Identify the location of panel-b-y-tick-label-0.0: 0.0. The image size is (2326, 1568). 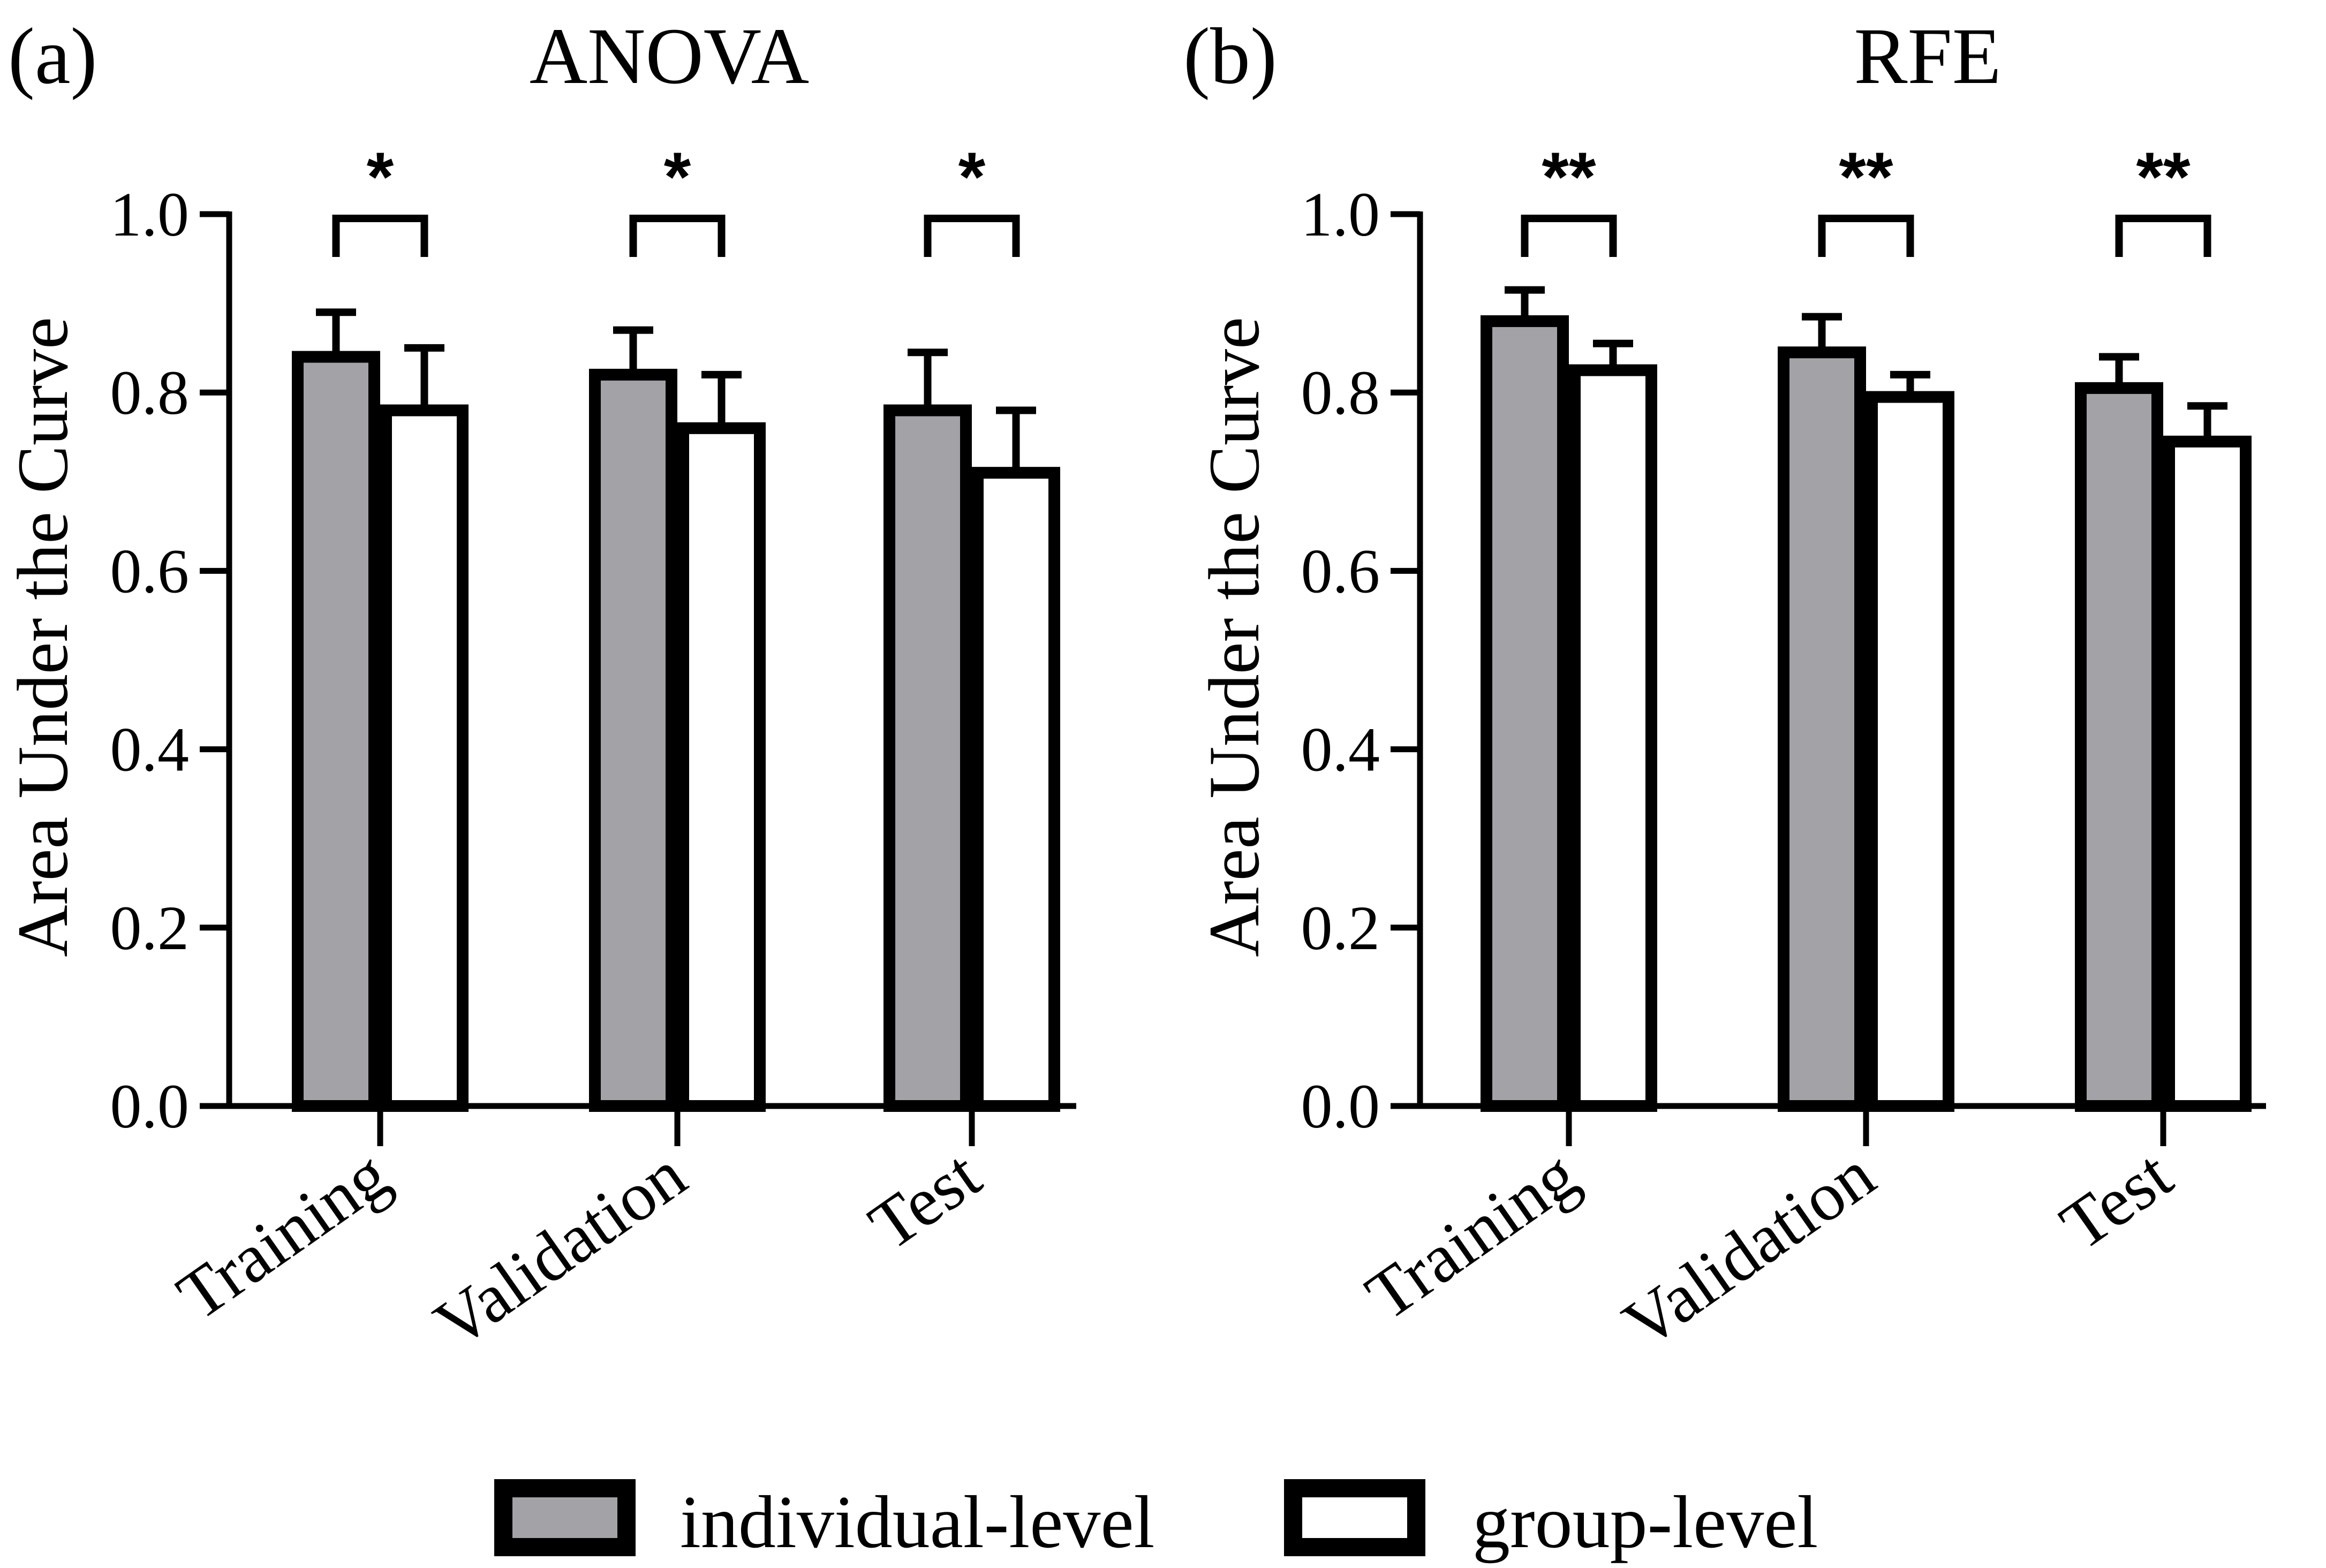
(1341, 1106).